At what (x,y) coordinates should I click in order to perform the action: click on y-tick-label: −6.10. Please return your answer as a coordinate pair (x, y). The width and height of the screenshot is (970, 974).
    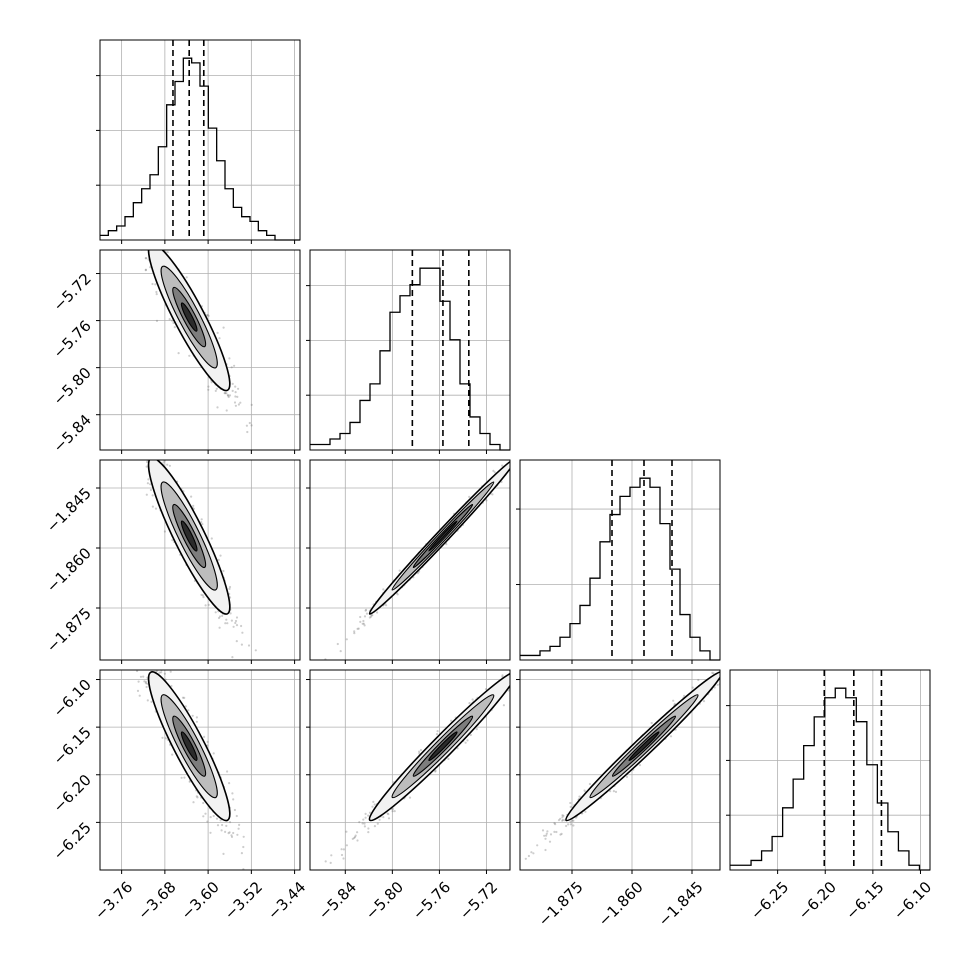
    Looking at the image, I should click on (72, 698).